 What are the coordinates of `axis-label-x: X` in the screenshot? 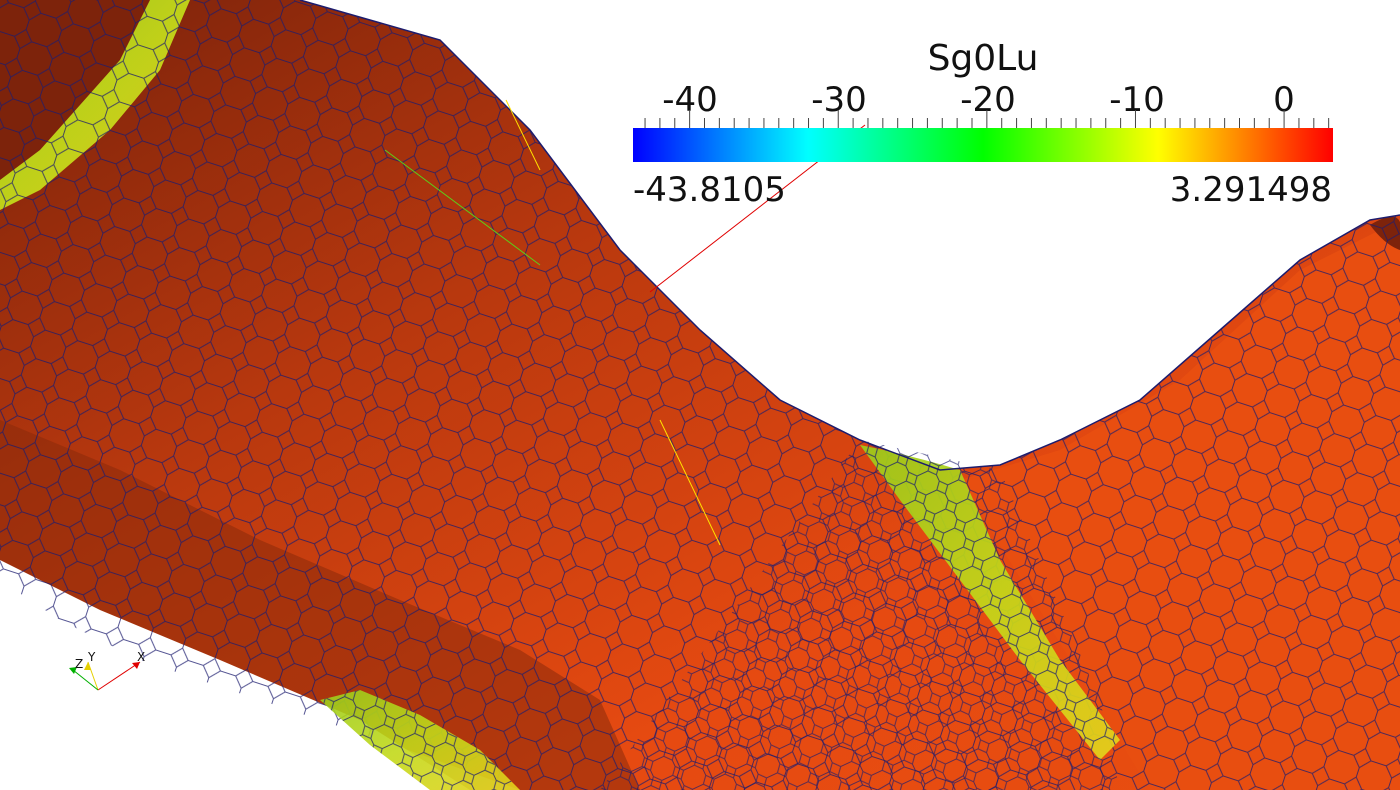 It's located at (141, 657).